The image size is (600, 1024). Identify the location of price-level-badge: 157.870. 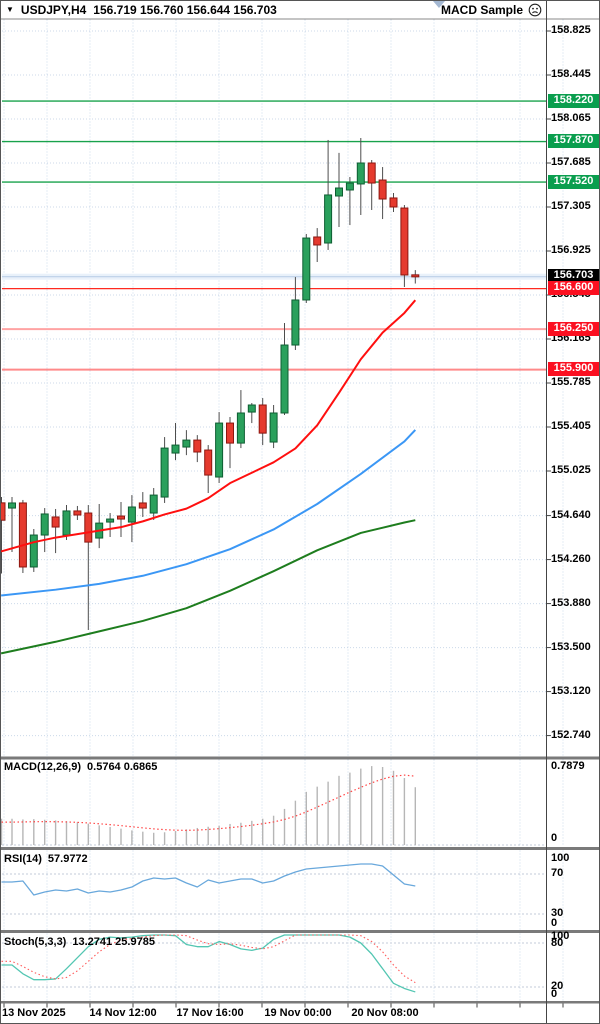
(573, 141).